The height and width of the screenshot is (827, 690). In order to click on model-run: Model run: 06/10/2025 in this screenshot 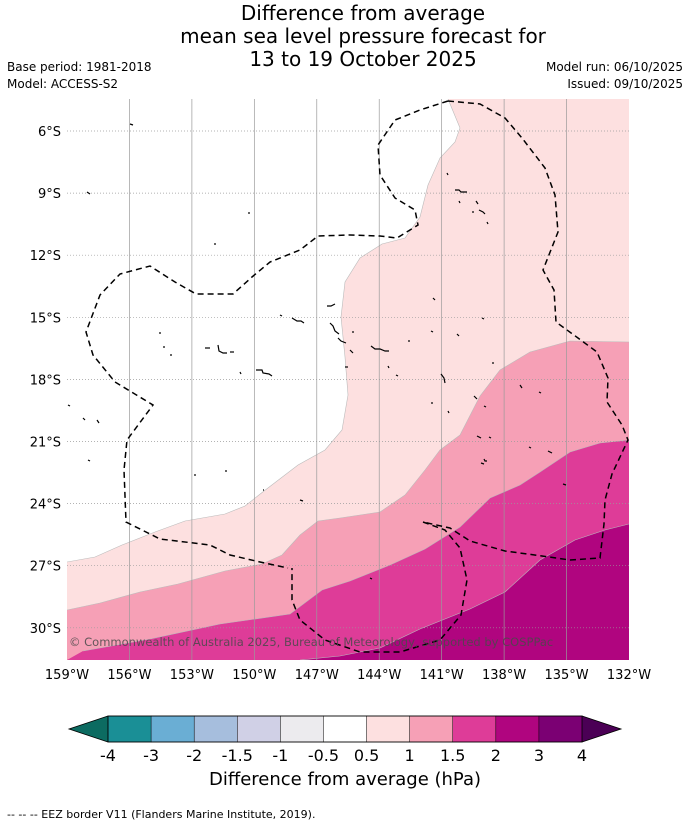, I will do `click(614, 67)`.